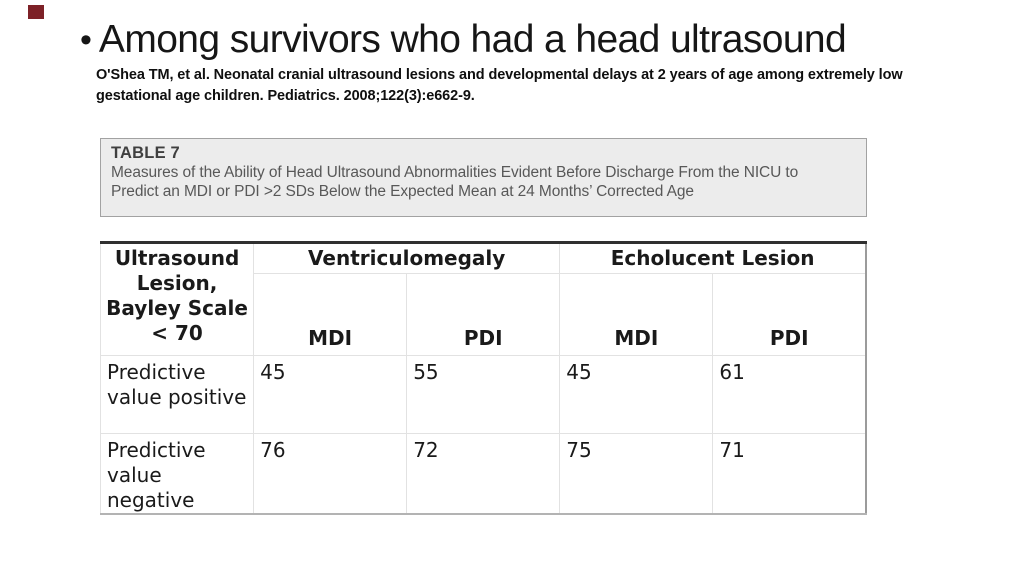 The image size is (1024, 576). I want to click on value-cell: 72, so click(483, 473).